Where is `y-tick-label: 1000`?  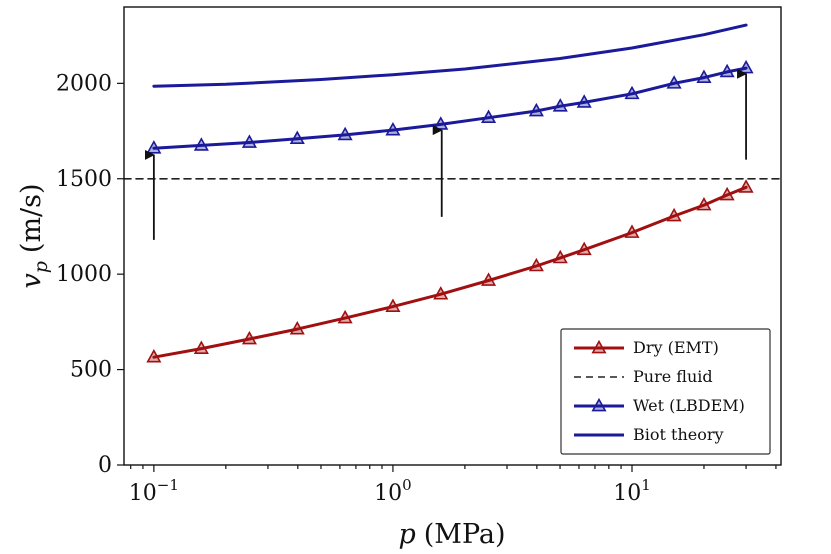 y-tick-label: 1000 is located at coordinates (84, 274).